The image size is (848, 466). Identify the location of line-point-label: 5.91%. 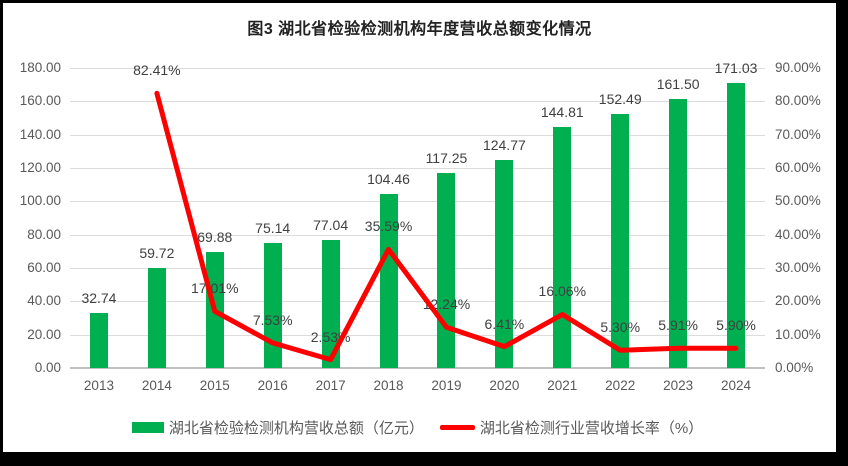
(678, 325).